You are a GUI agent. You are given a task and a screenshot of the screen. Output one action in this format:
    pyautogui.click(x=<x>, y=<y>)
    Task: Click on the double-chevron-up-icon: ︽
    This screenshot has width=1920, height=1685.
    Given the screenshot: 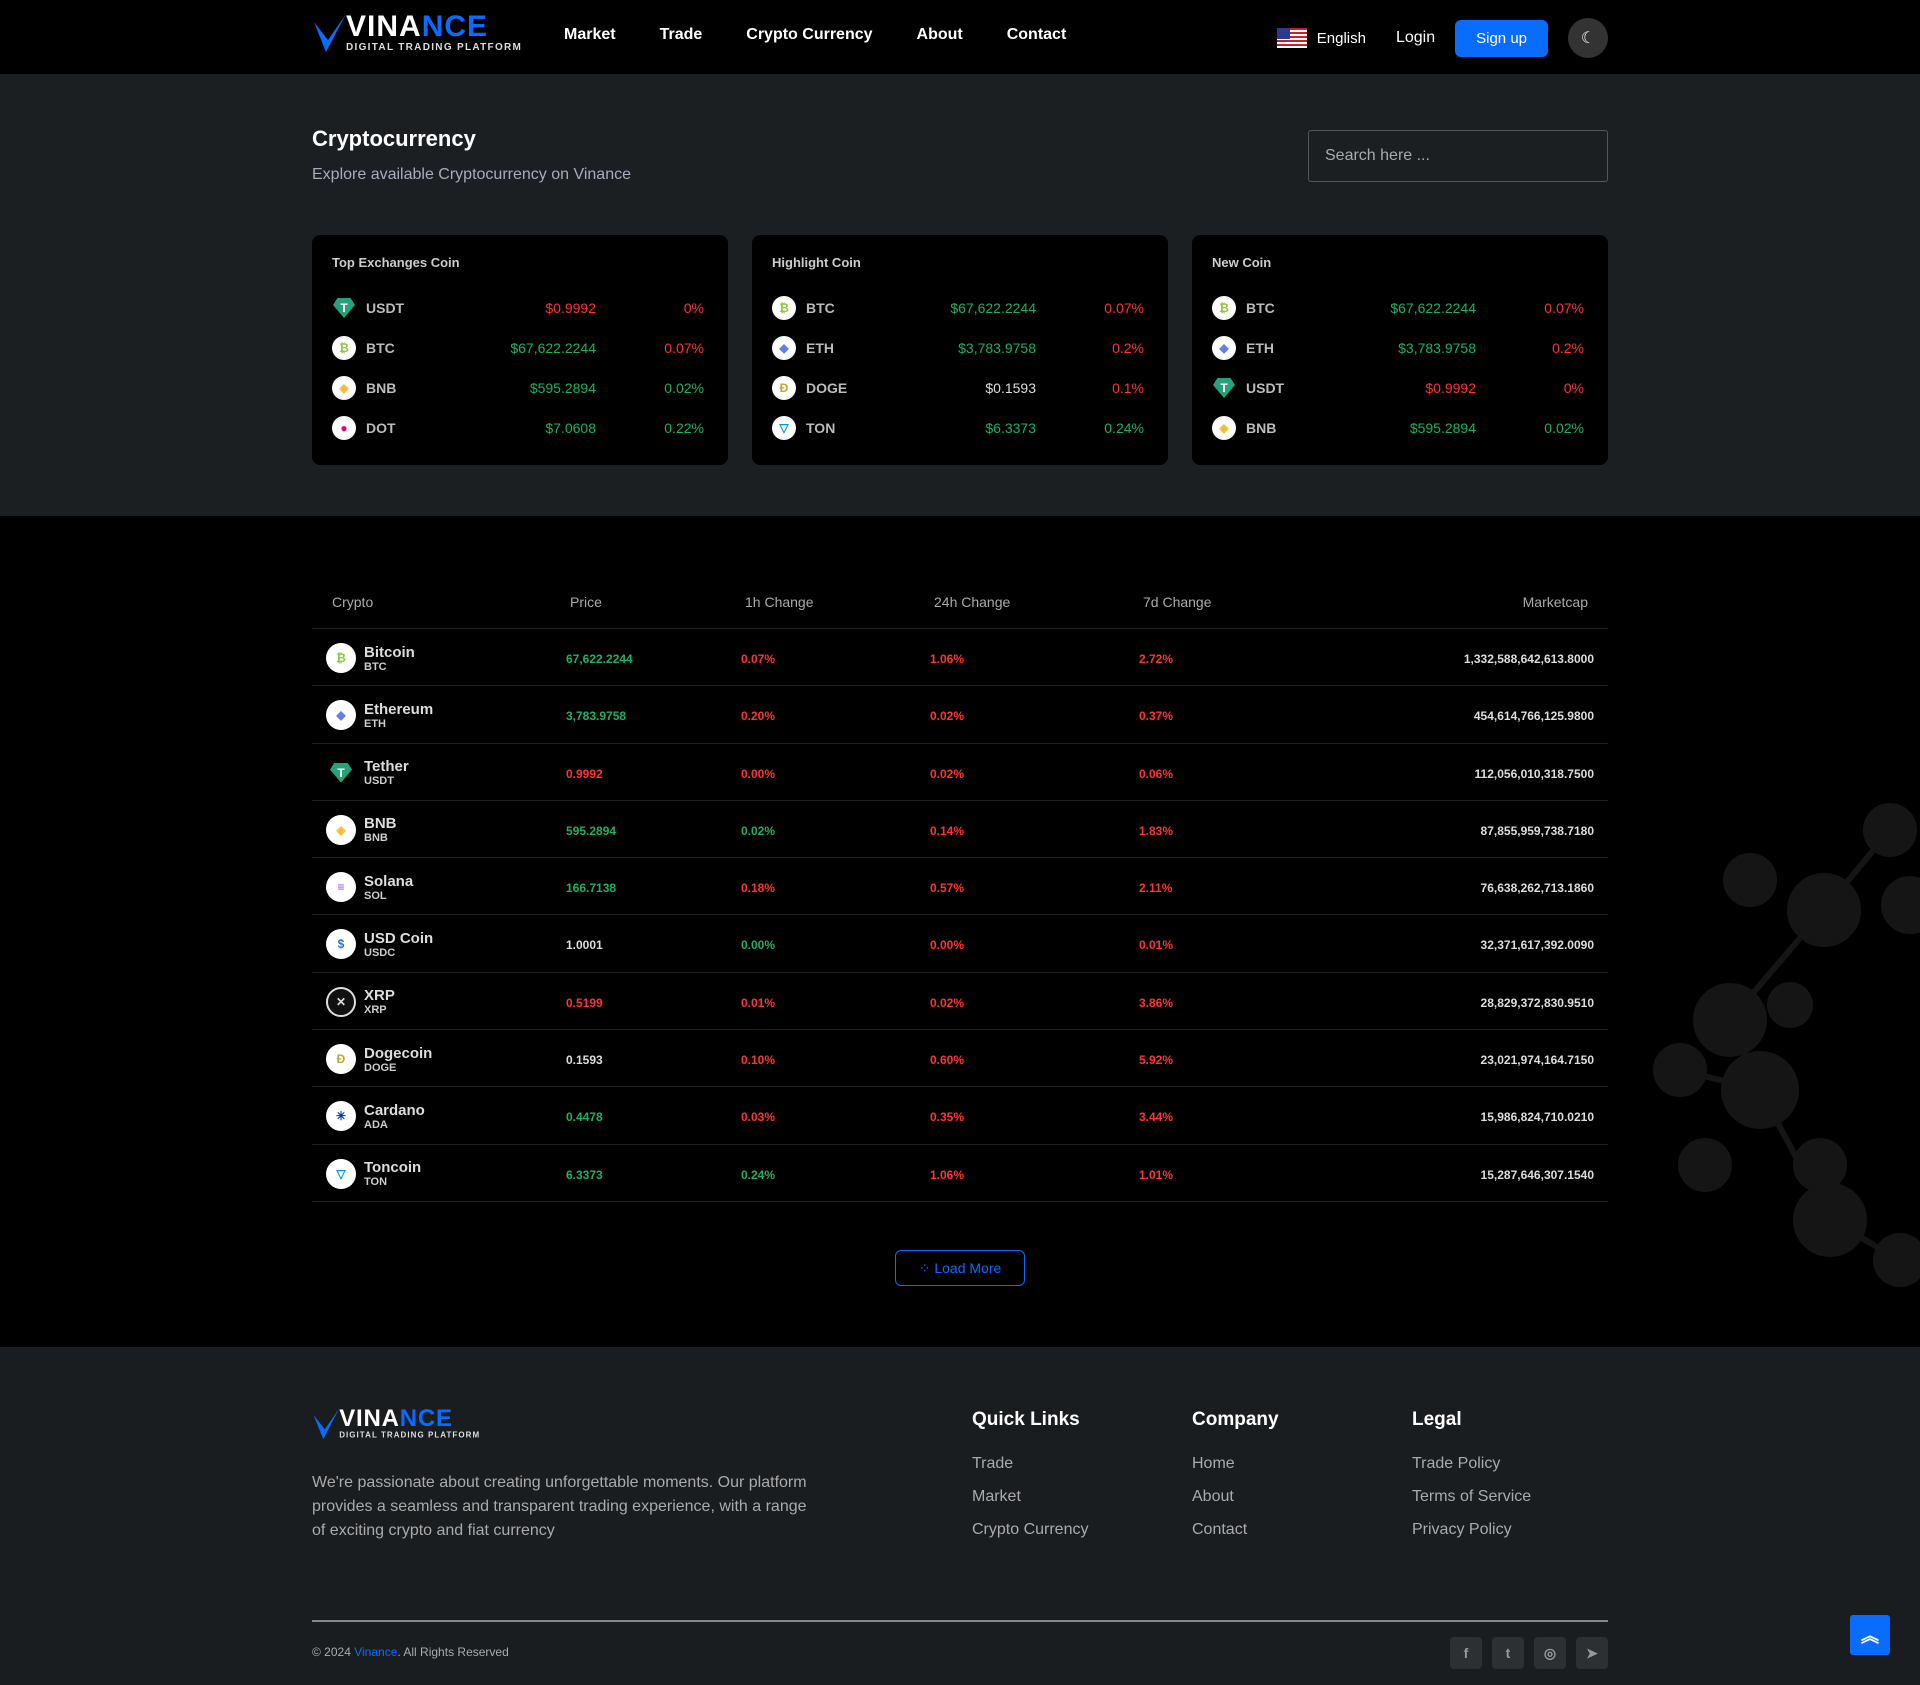 What is the action you would take?
    pyautogui.click(x=1870, y=1636)
    